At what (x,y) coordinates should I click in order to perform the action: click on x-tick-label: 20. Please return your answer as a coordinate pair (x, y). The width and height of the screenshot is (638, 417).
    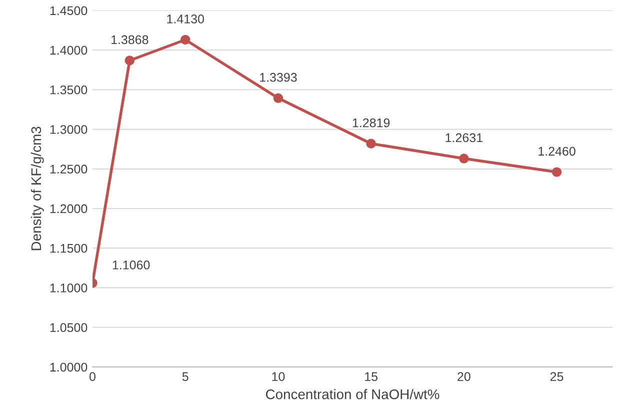
    Looking at the image, I should click on (464, 377).